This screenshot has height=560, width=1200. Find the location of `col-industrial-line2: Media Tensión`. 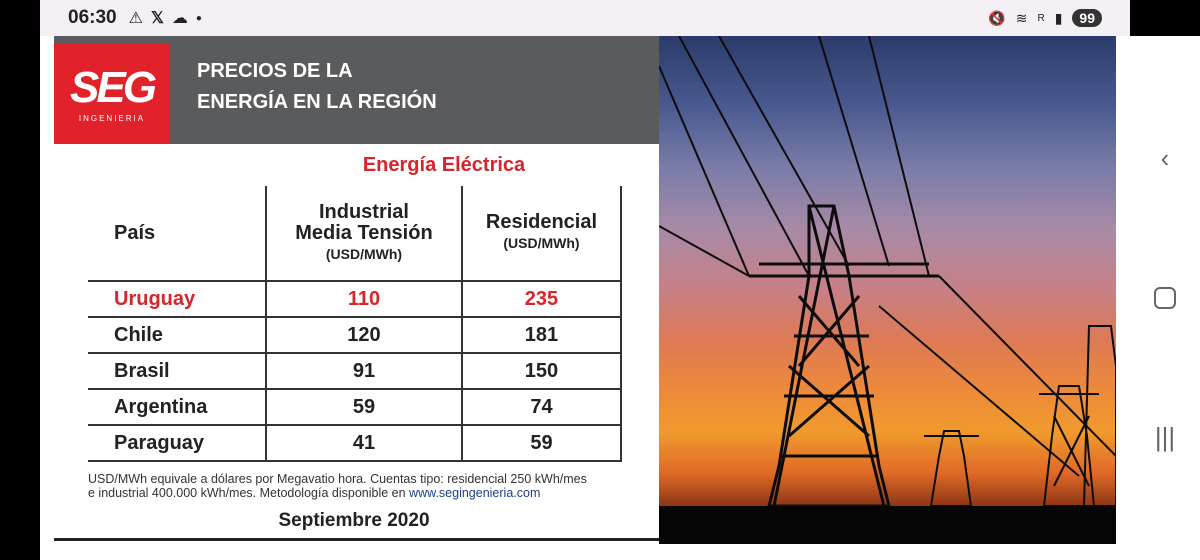

col-industrial-line2: Media Tensión is located at coordinates (364, 232).